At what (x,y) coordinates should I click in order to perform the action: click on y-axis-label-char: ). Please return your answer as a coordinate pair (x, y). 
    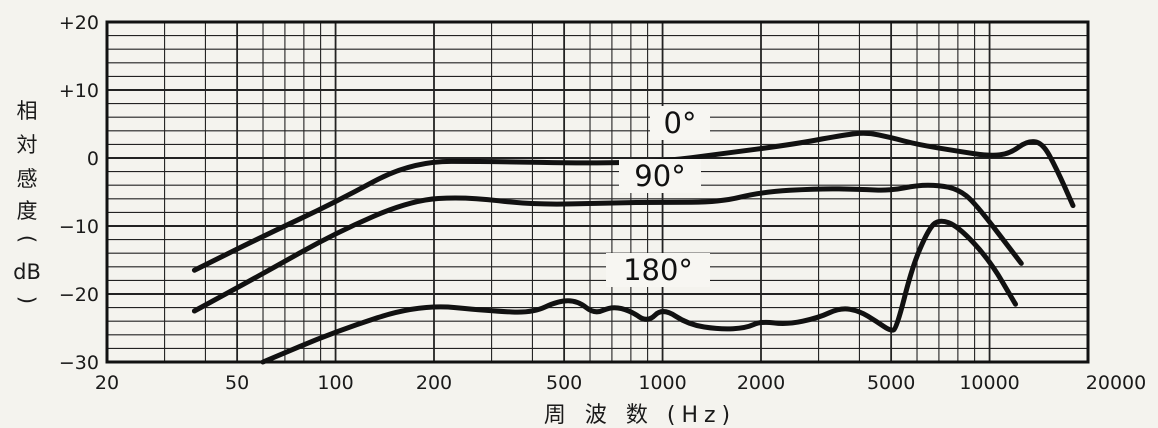
    Looking at the image, I should click on (27, 300).